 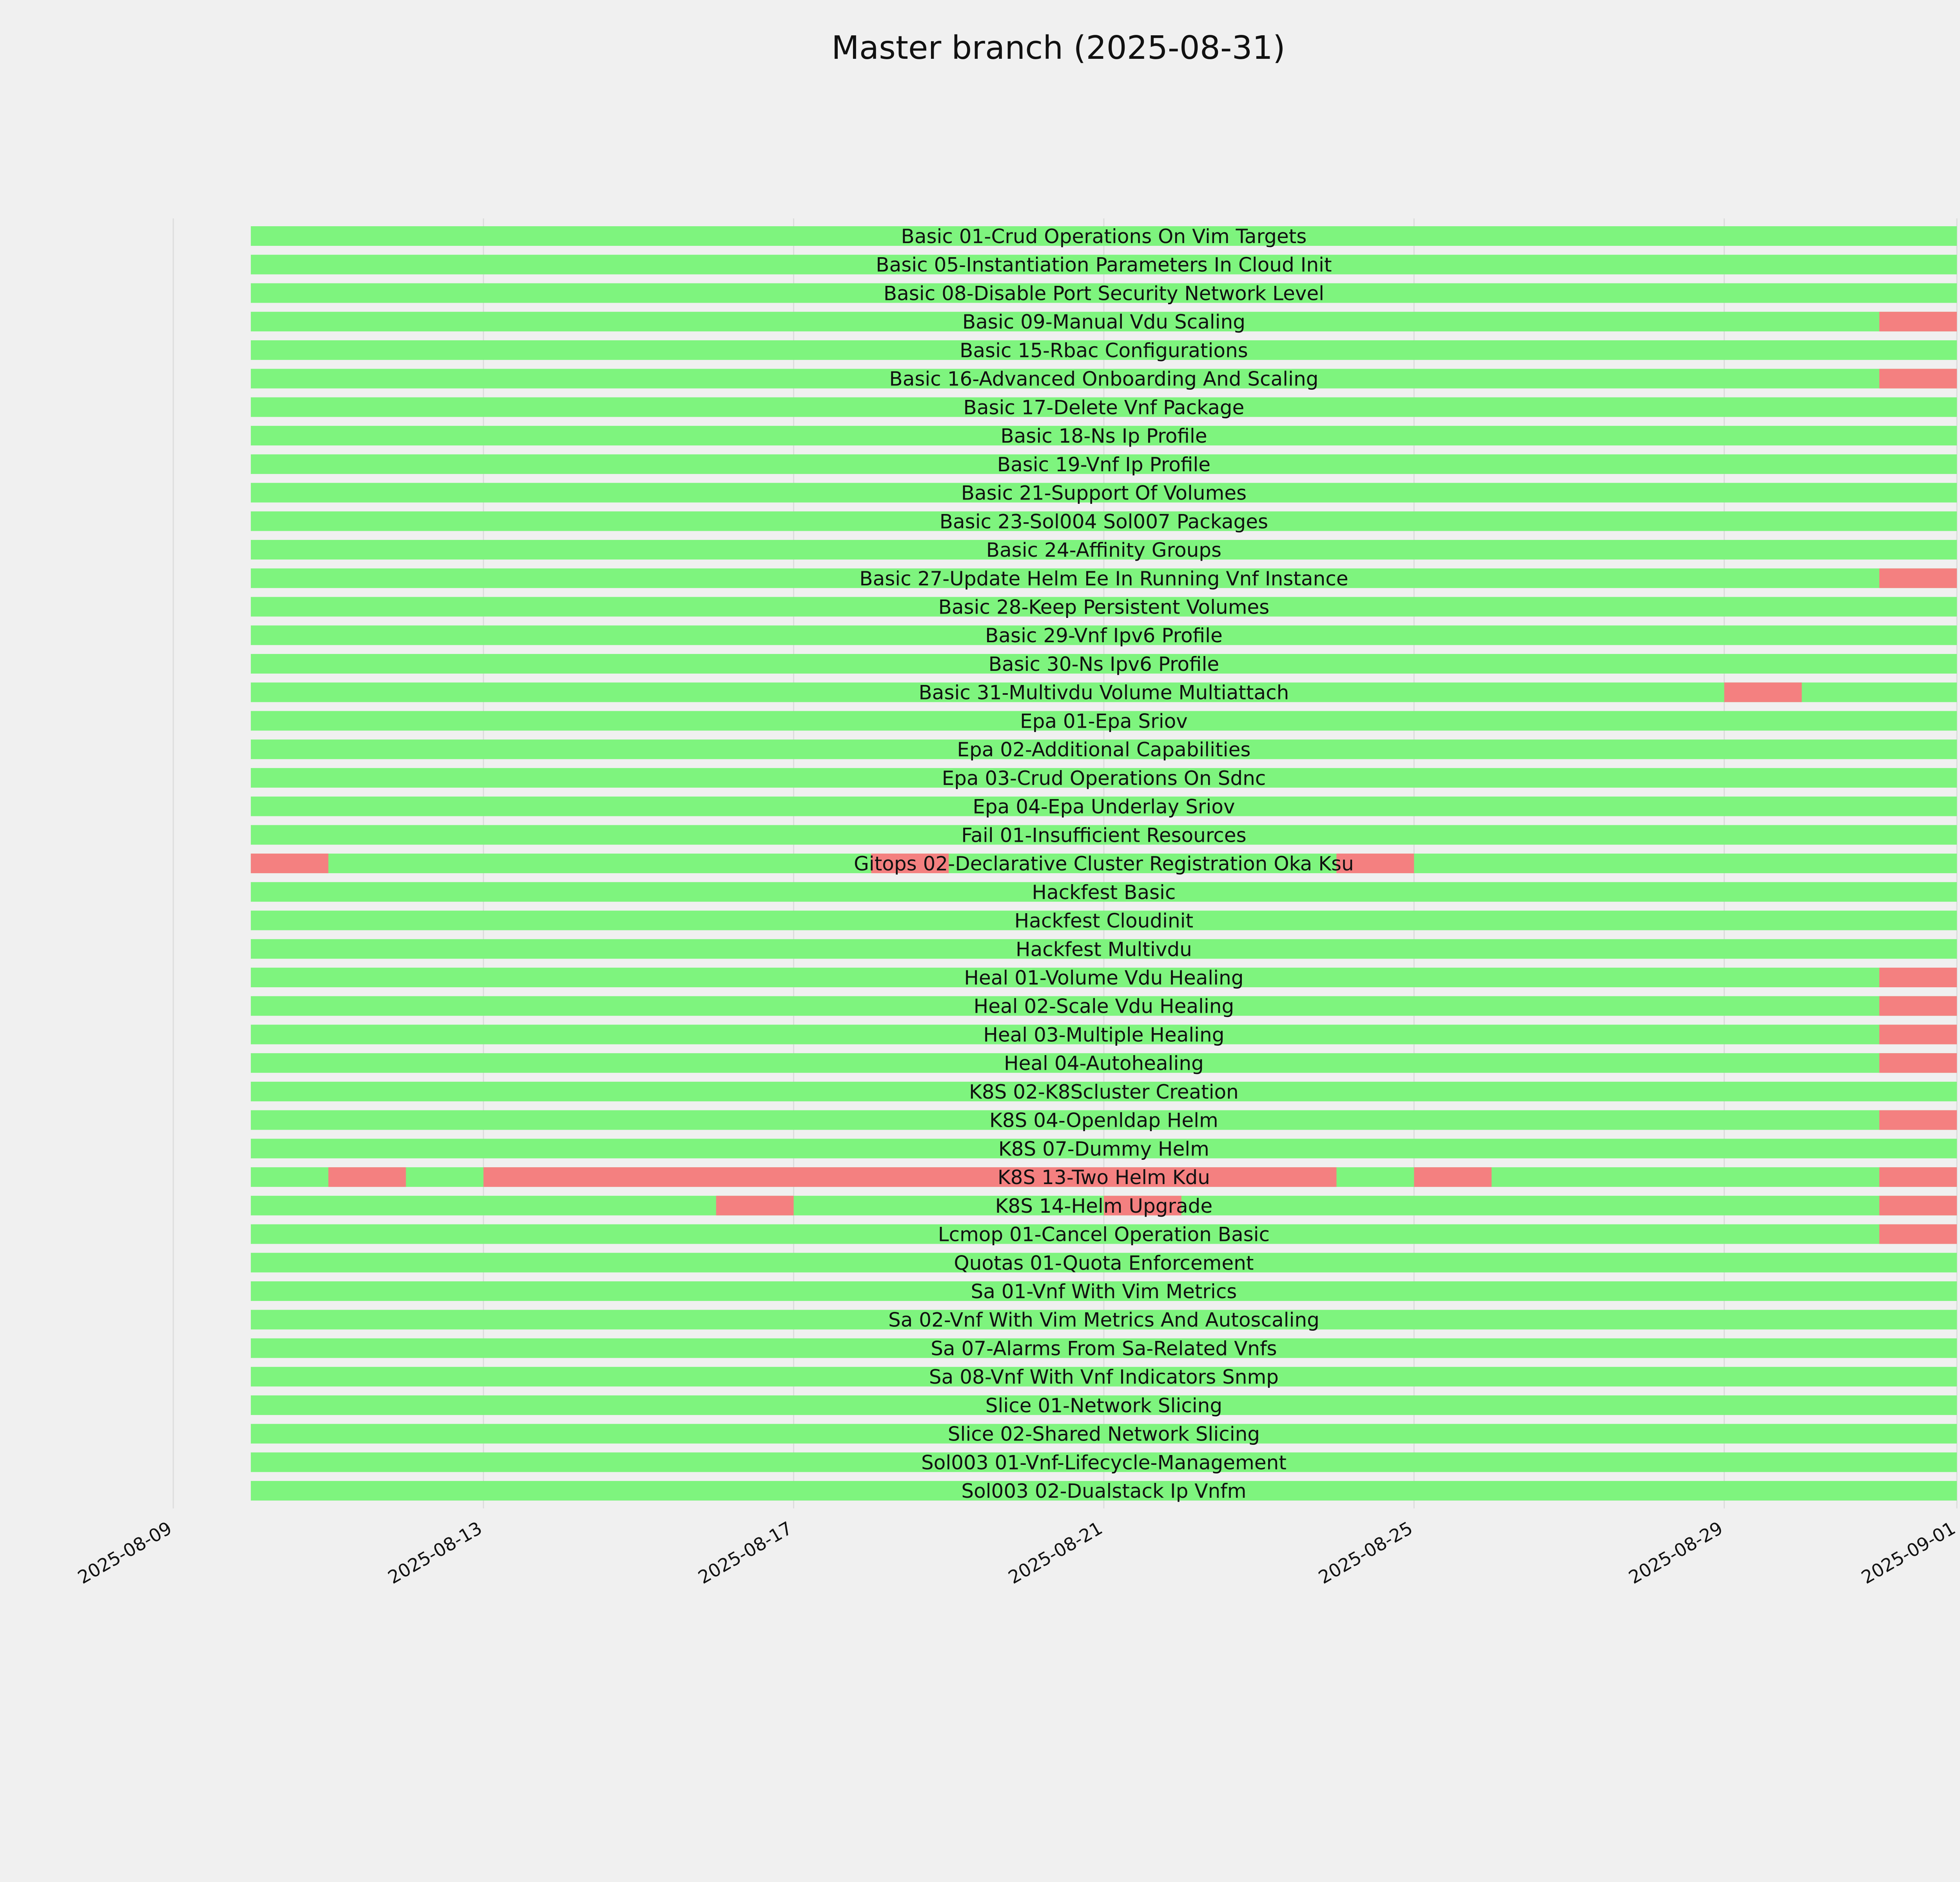 I want to click on bar-label-33: K8S 13-Two Helm Kdu, so click(x=1104, y=1177).